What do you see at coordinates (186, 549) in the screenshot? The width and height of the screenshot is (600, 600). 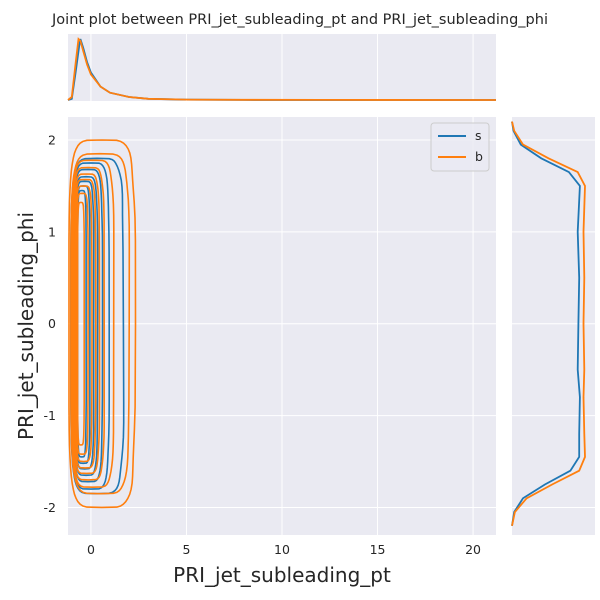 I see `x-tick-label: 5` at bounding box center [186, 549].